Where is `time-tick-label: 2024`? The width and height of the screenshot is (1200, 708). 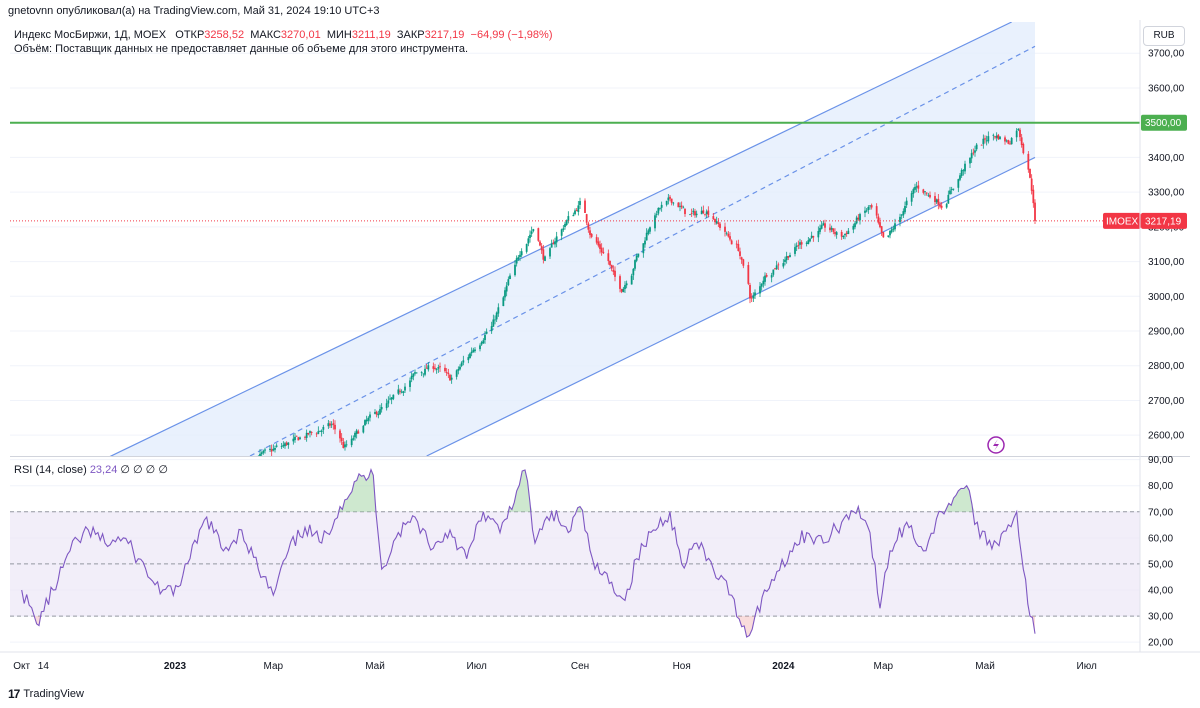
time-tick-label: 2024 is located at coordinates (783, 666).